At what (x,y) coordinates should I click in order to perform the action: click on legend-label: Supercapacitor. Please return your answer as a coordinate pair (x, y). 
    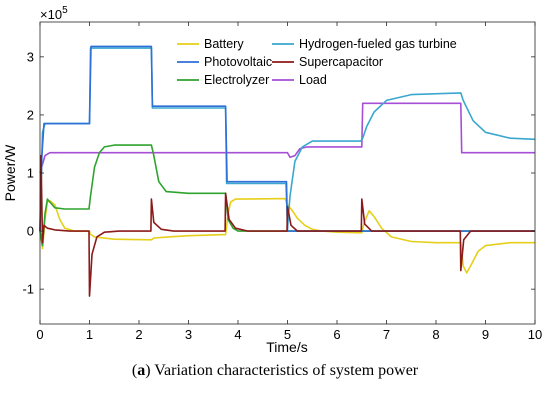
    Looking at the image, I should click on (341, 62).